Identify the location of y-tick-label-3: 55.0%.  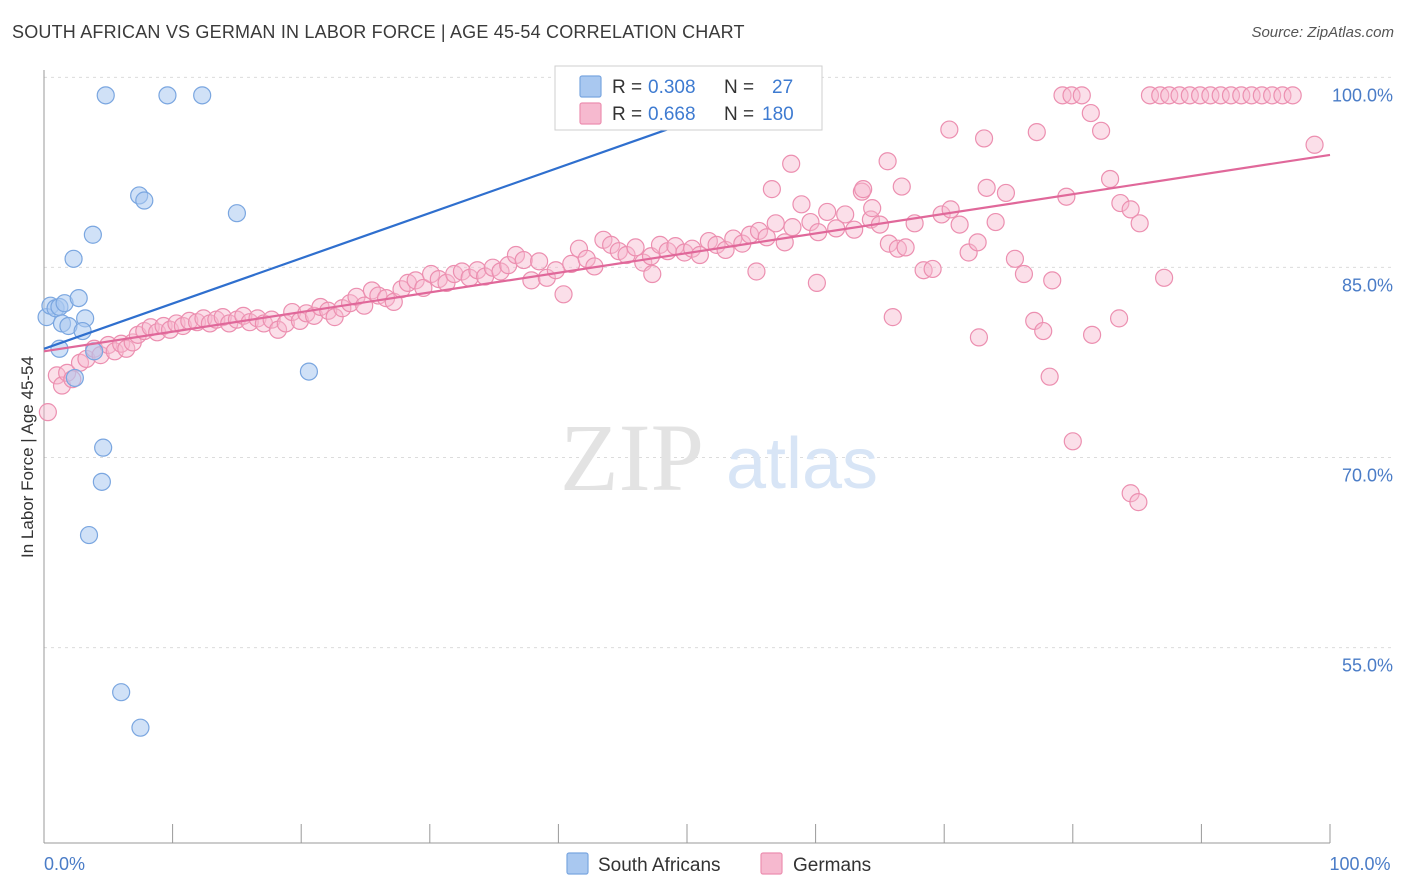
(1367, 666).